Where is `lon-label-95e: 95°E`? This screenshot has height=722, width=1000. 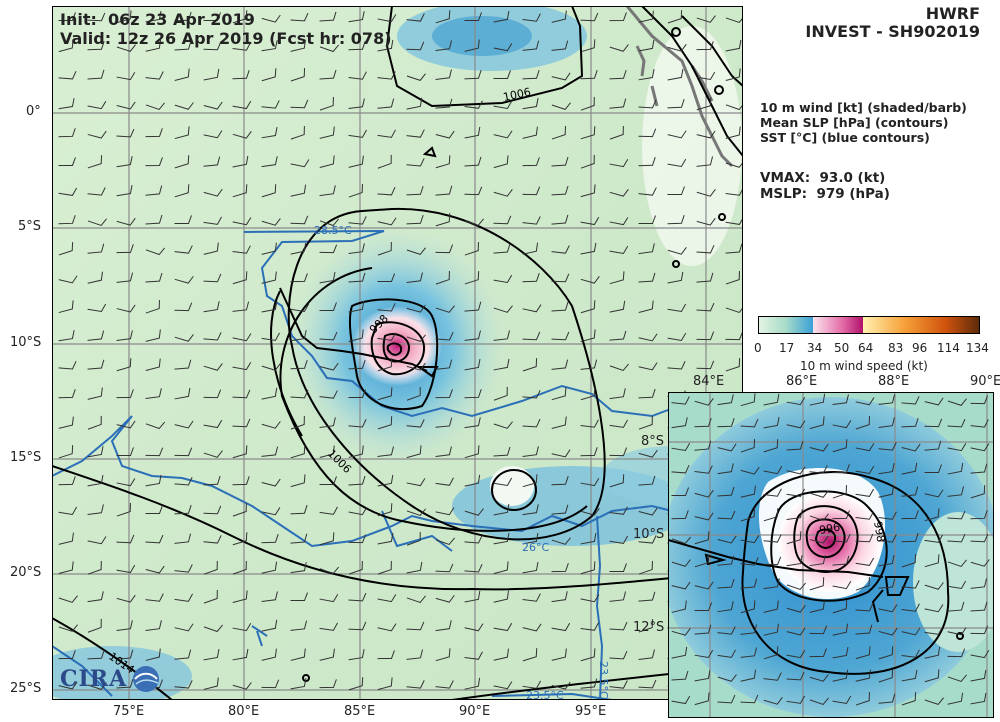
lon-label-95e: 95°E is located at coordinates (591, 711).